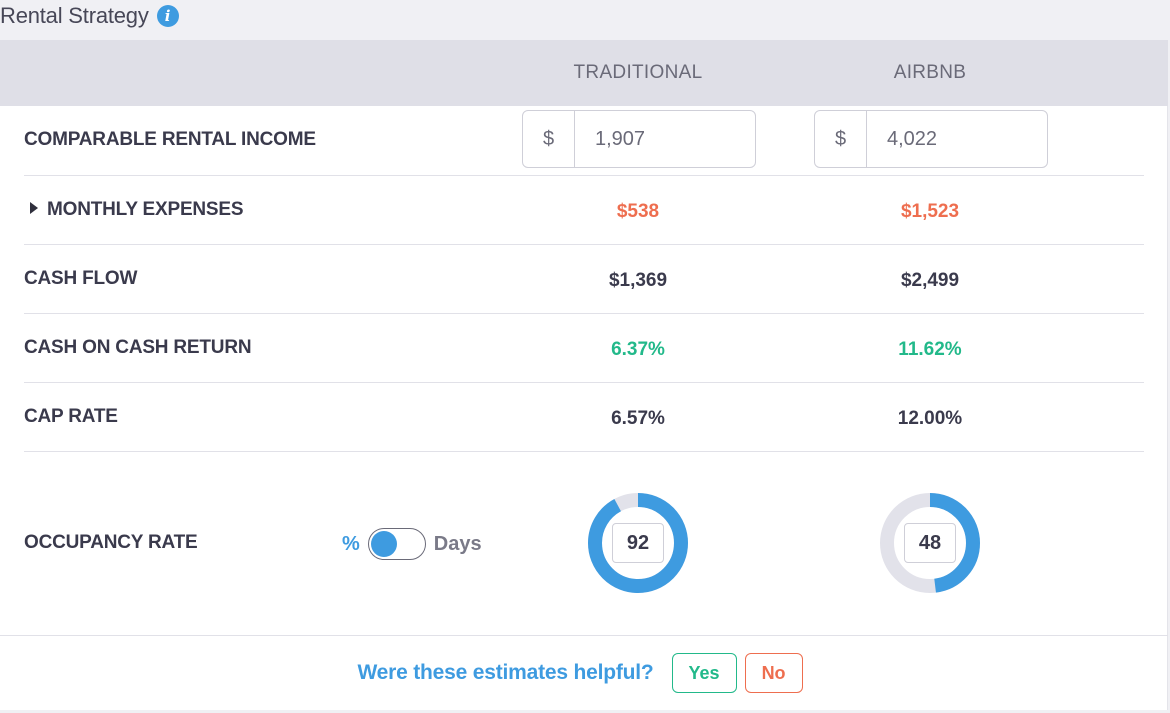 This screenshot has height=713, width=1170. Describe the element at coordinates (145, 209) in the screenshot. I see `row-label-monthly-expenses: MONTHLY EXPENSES` at that location.